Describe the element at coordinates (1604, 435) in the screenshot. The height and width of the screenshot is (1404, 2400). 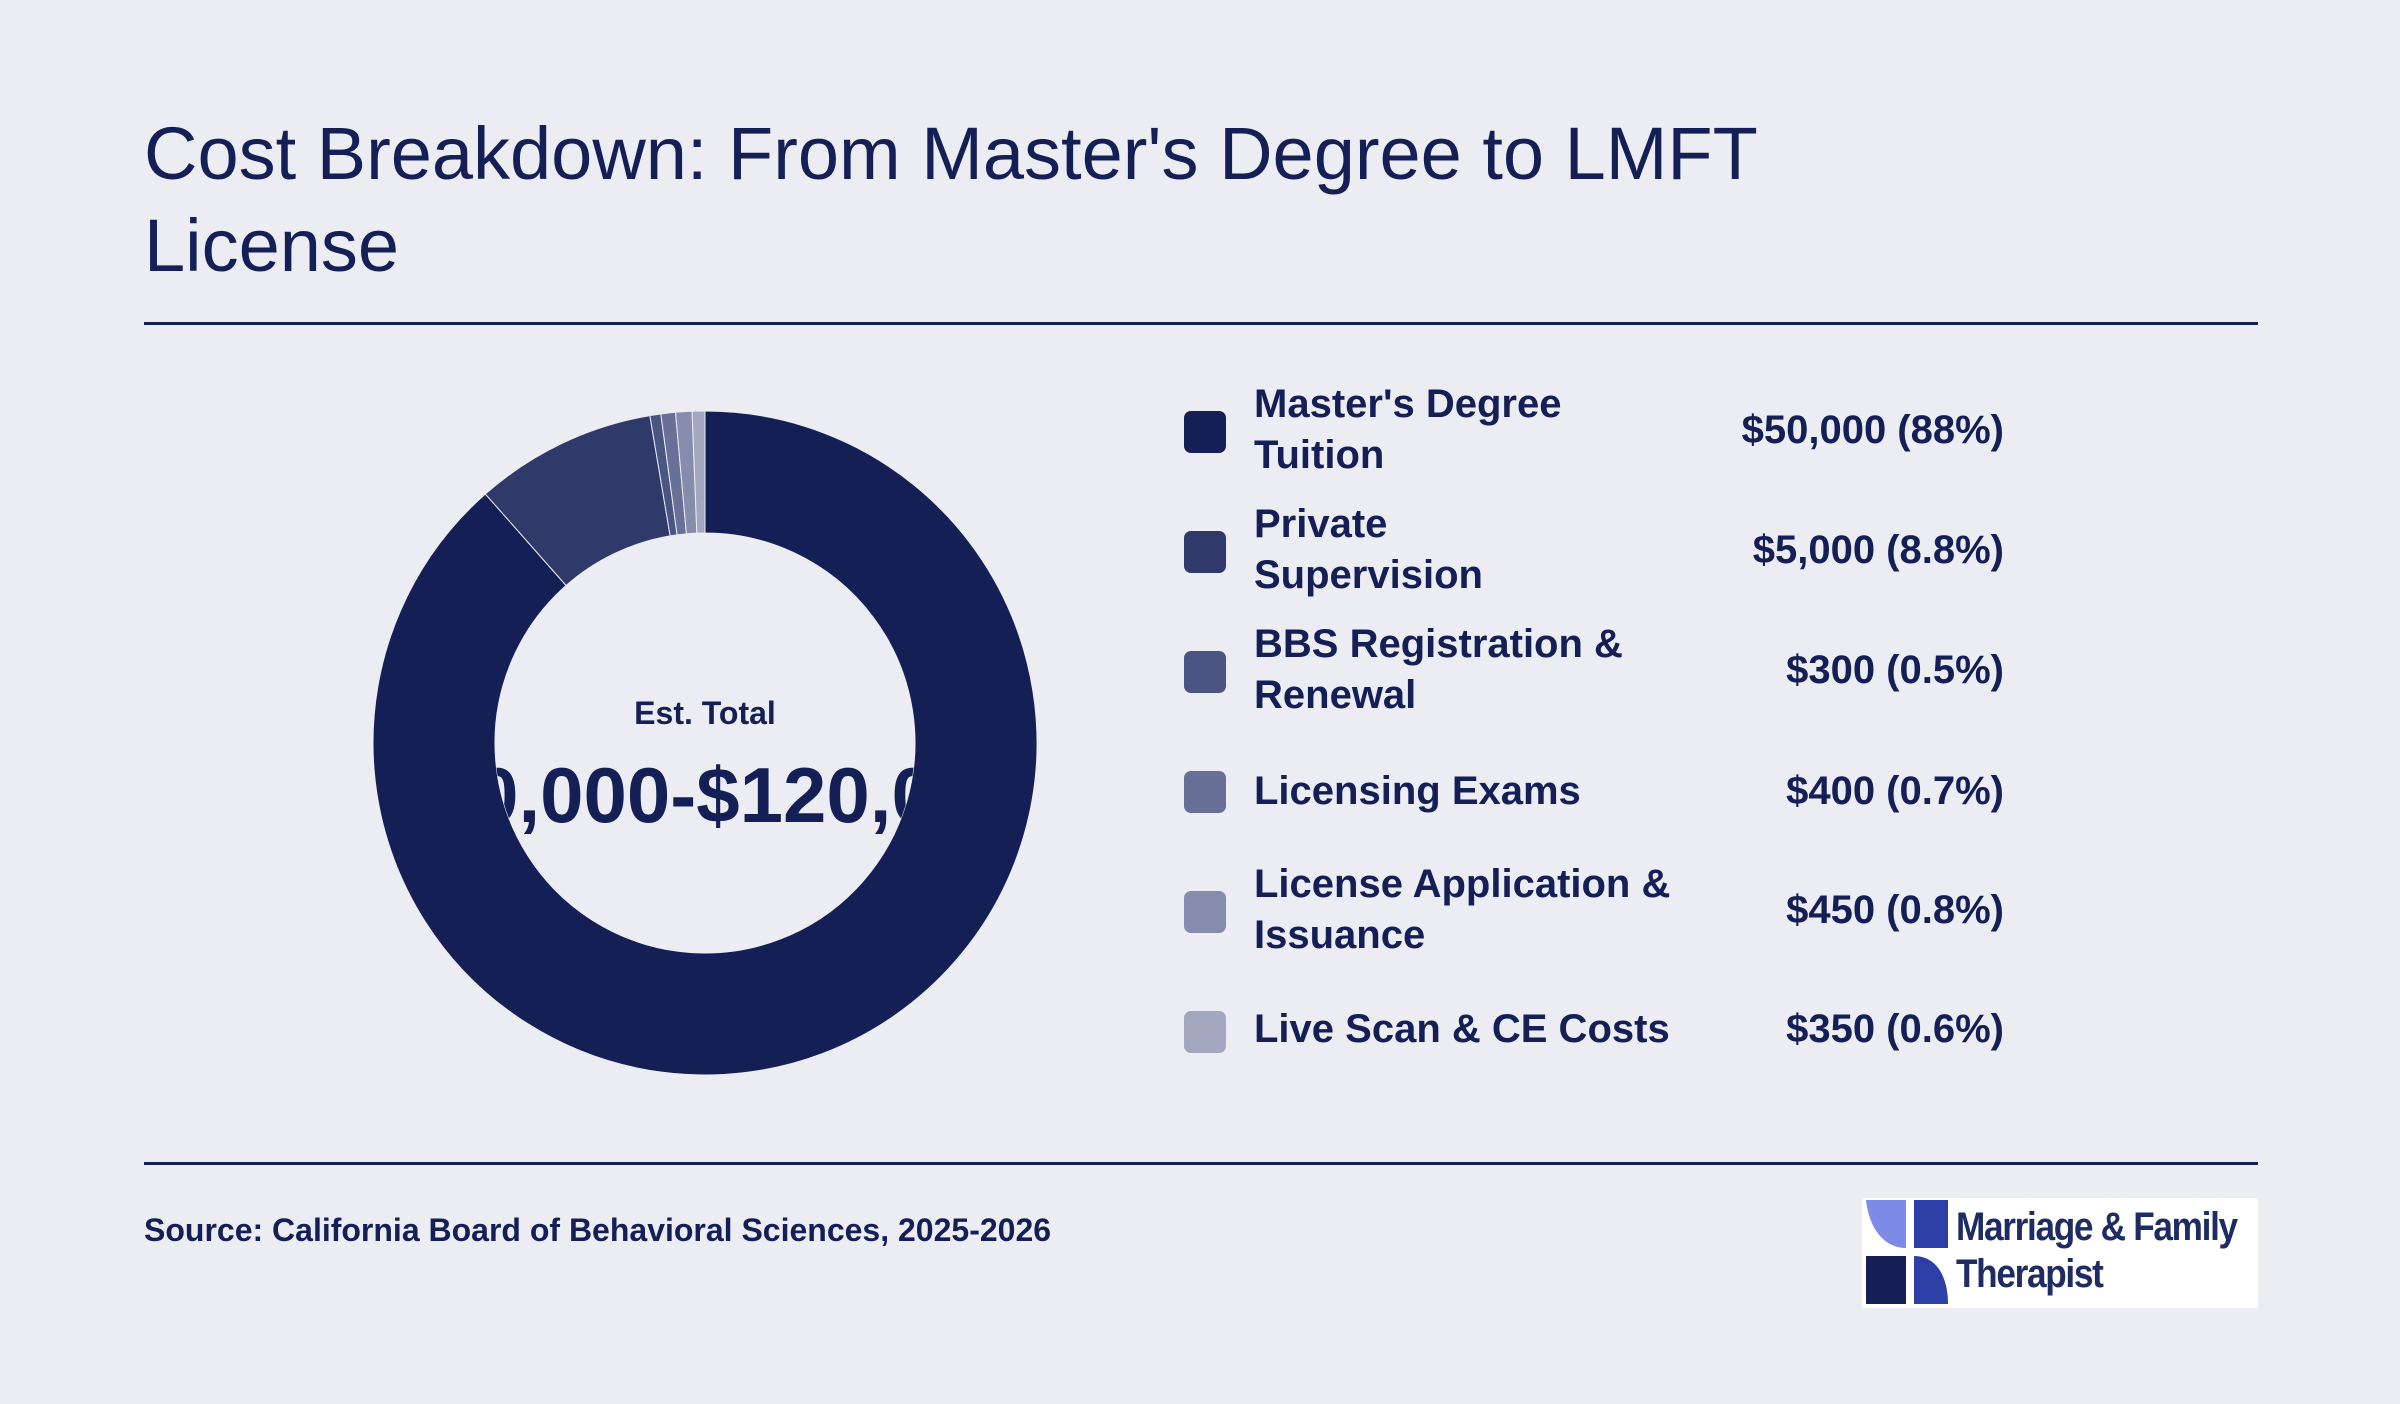
I see `legend-item-masters-degree: Master's Degree Tuition $50,000 (88%)` at that location.